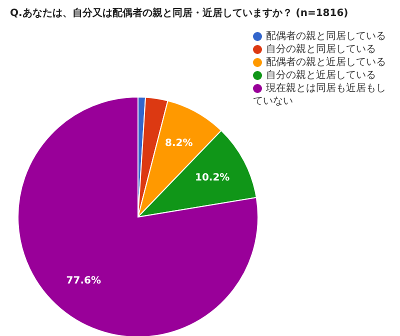 The height and width of the screenshot is (336, 400). I want to click on data-label: 10.2%, so click(212, 178).